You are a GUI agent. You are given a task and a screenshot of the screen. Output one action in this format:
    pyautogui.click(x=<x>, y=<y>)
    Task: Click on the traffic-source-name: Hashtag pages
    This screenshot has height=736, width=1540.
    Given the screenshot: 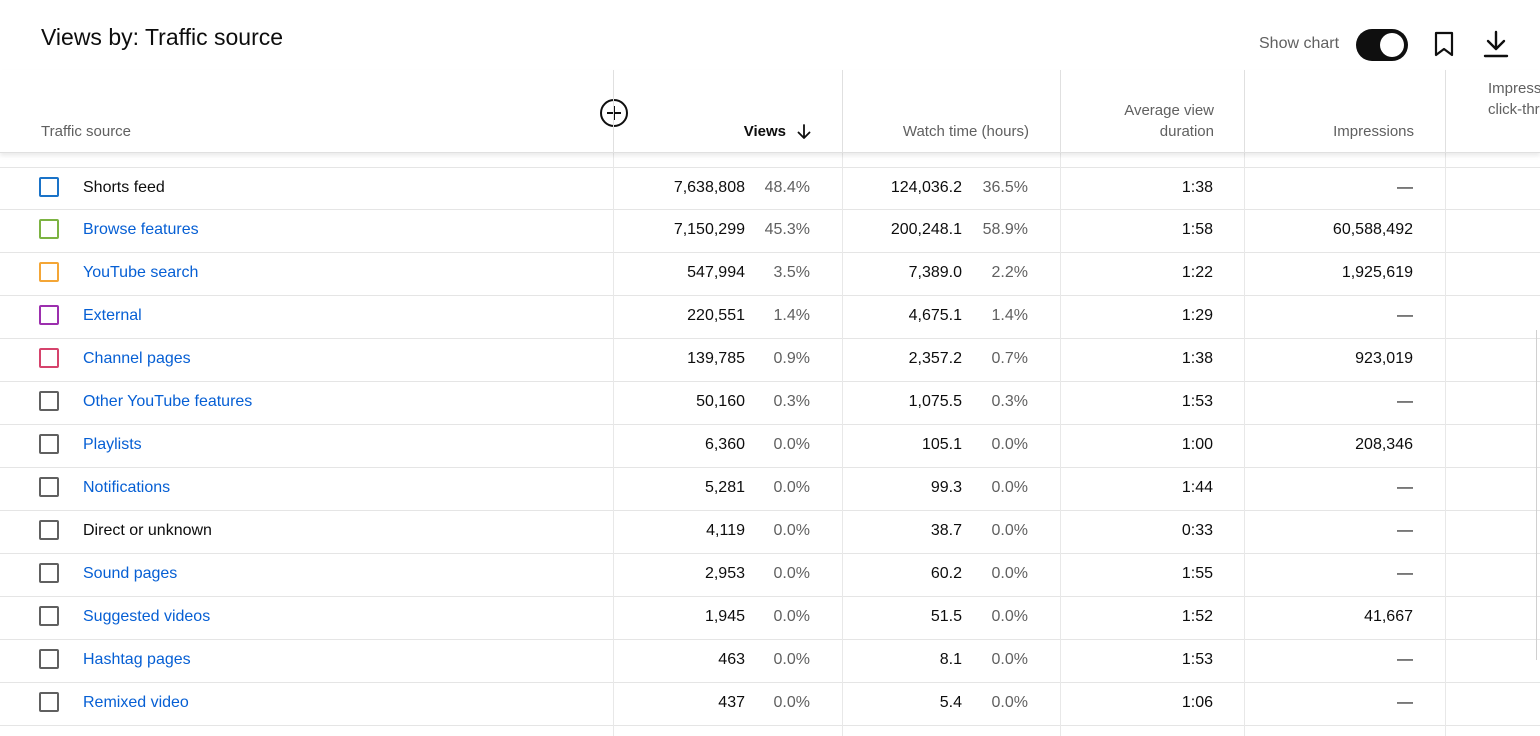 What is the action you would take?
    pyautogui.click(x=137, y=659)
    